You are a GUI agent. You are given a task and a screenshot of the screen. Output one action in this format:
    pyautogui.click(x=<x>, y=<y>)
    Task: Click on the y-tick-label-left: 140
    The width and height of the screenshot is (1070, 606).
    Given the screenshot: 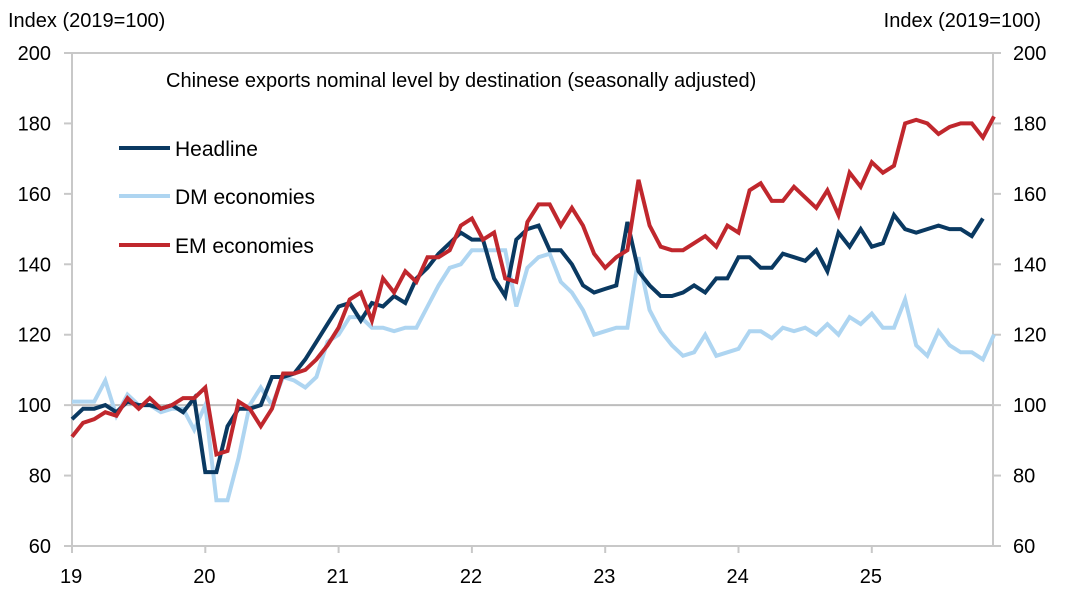 What is the action you would take?
    pyautogui.click(x=34, y=265)
    